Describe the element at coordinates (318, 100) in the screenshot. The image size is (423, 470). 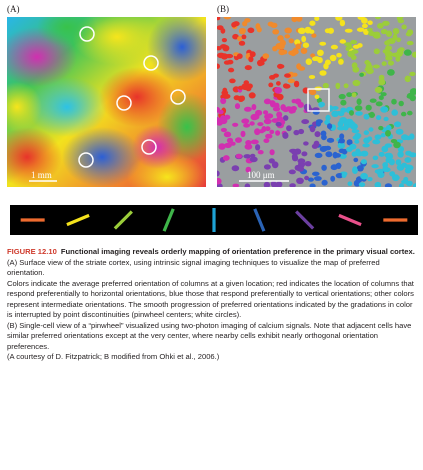
I see `pinwheel-center-box` at that location.